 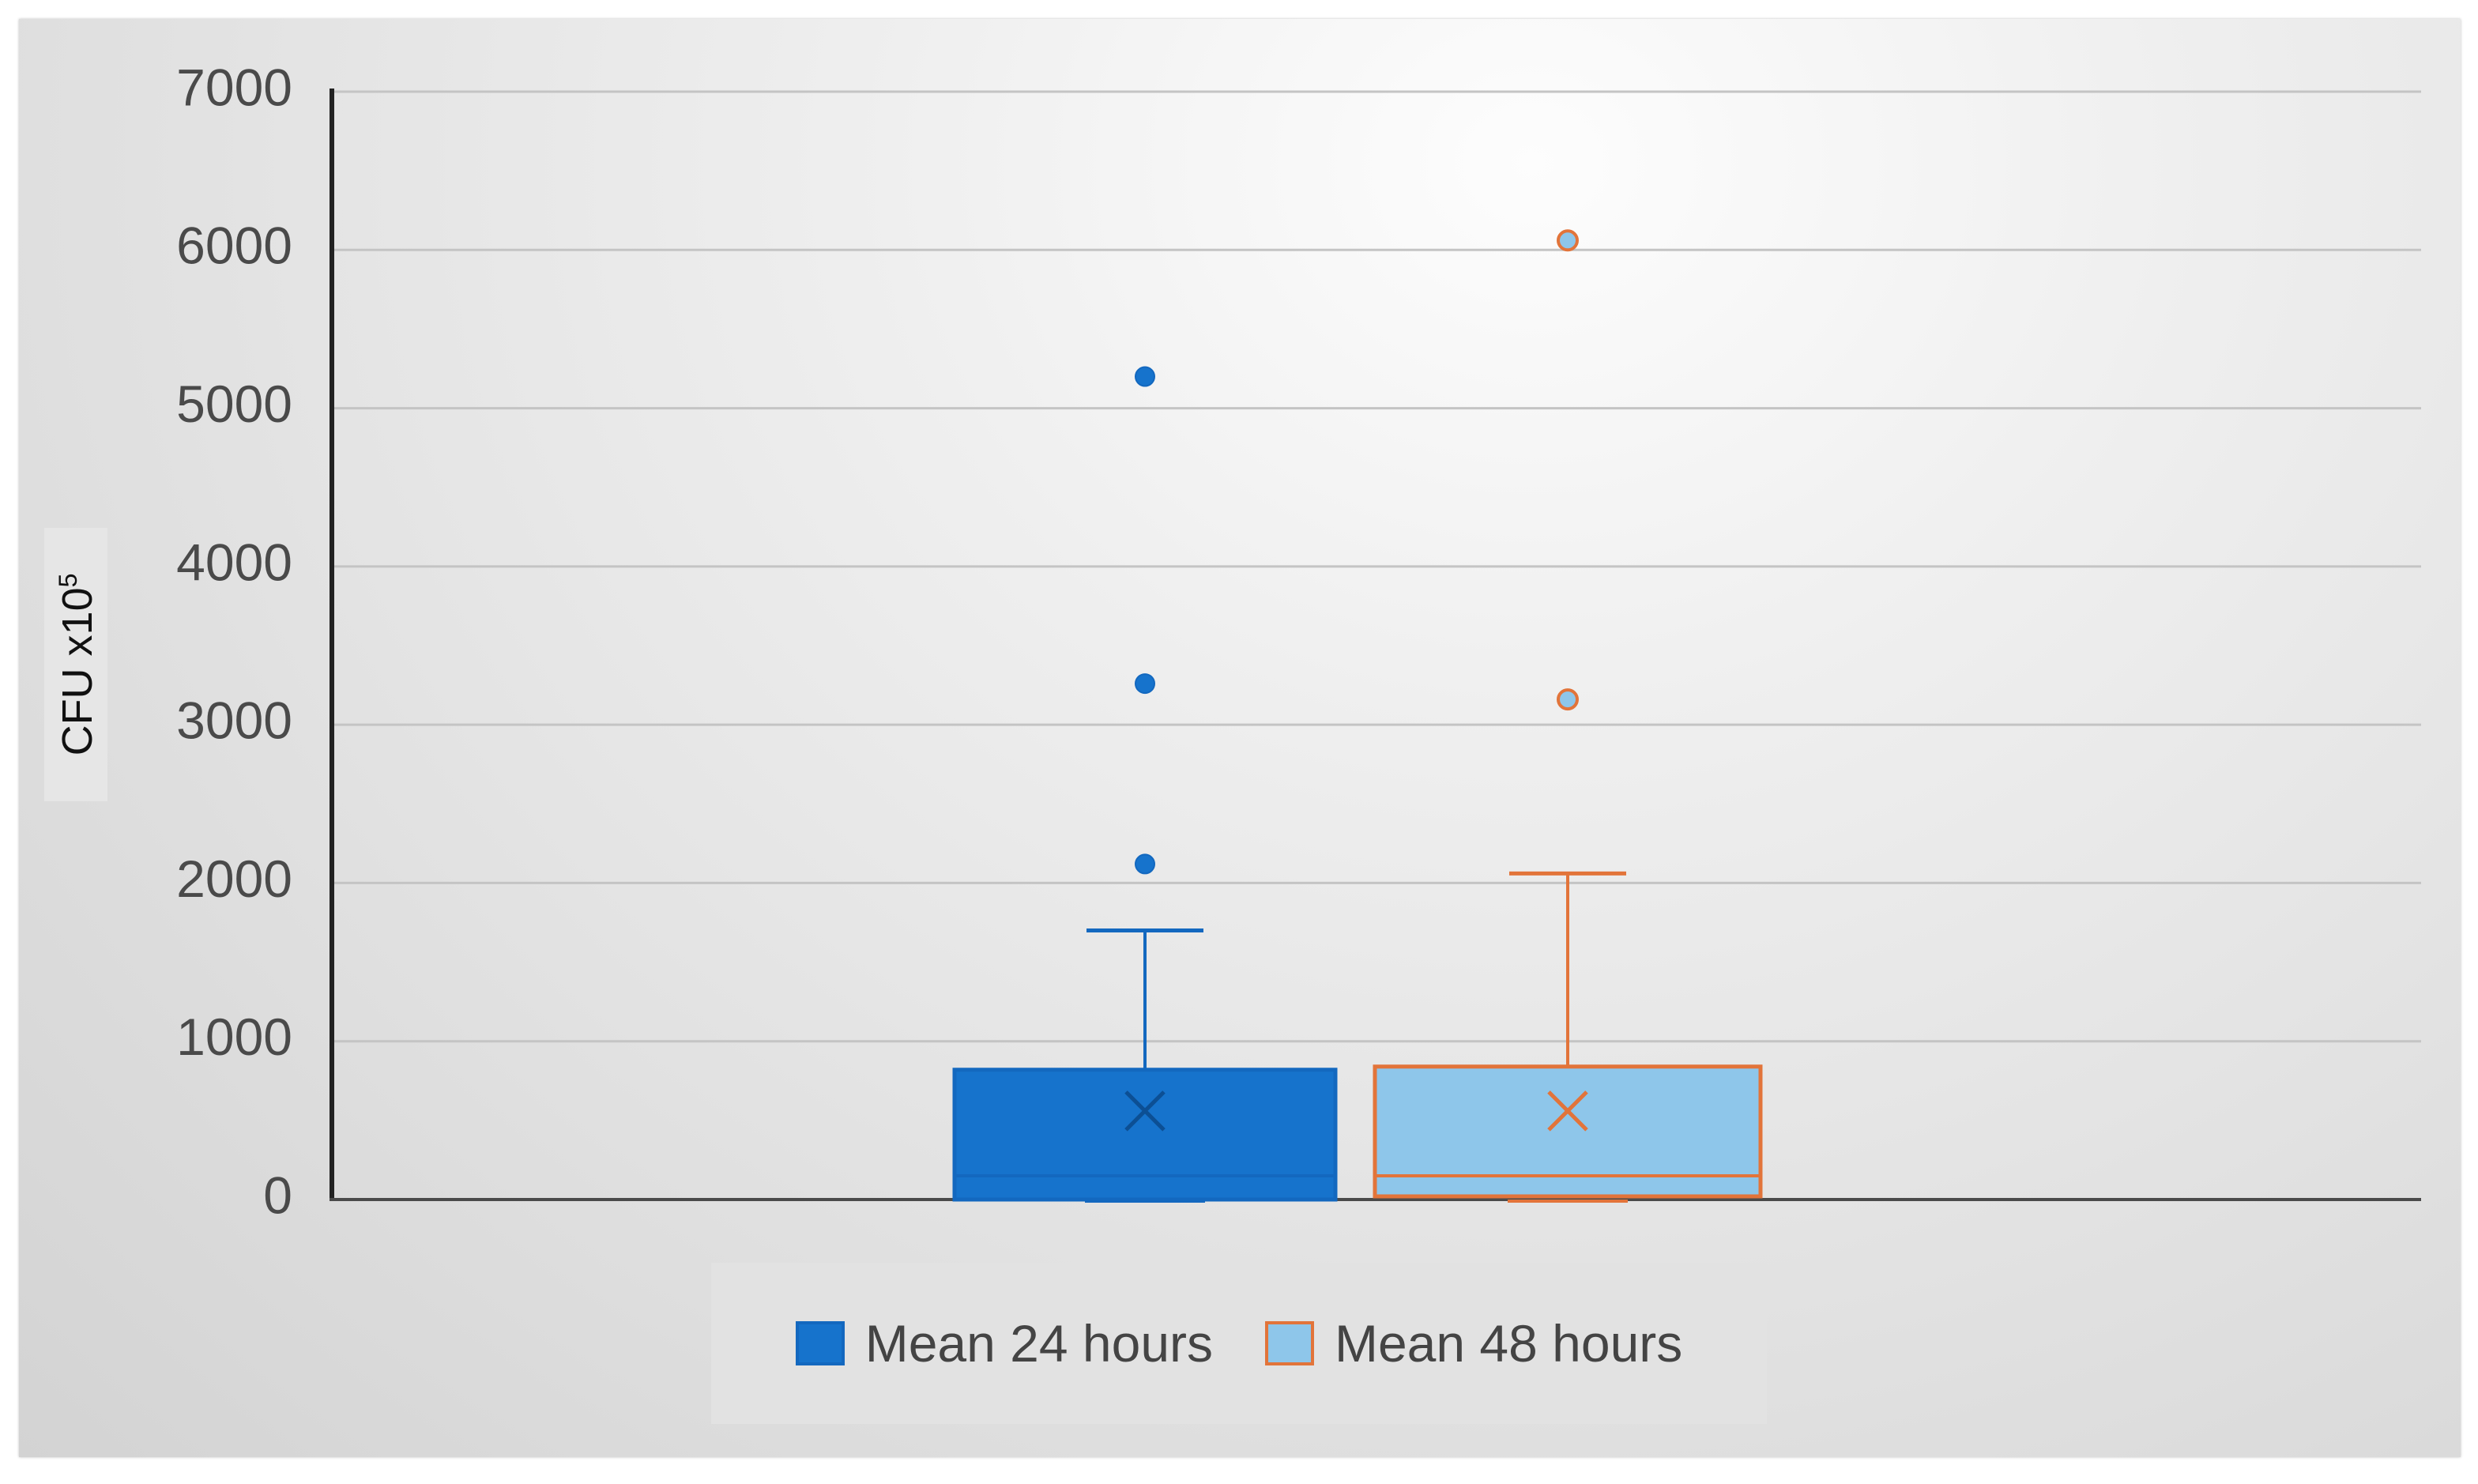 What do you see at coordinates (1145, 1111) in the screenshot?
I see `mean-marker-b-24h` at bounding box center [1145, 1111].